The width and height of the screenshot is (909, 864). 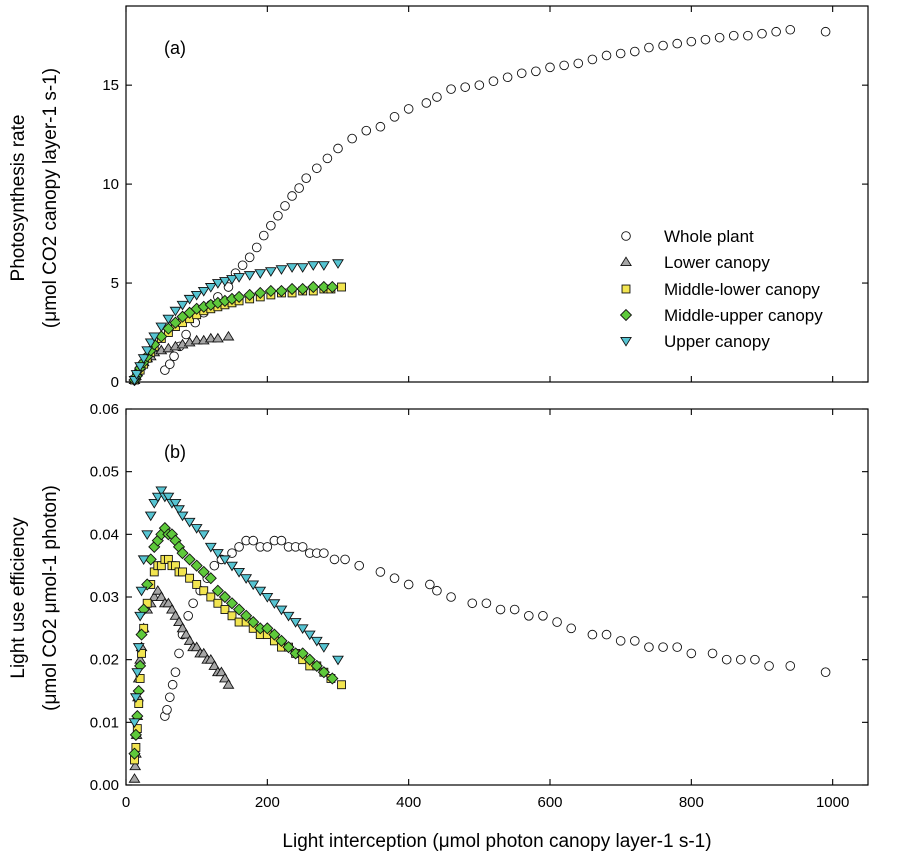 I want to click on panel-b-y-tick-label: 0.00, so click(x=104, y=785).